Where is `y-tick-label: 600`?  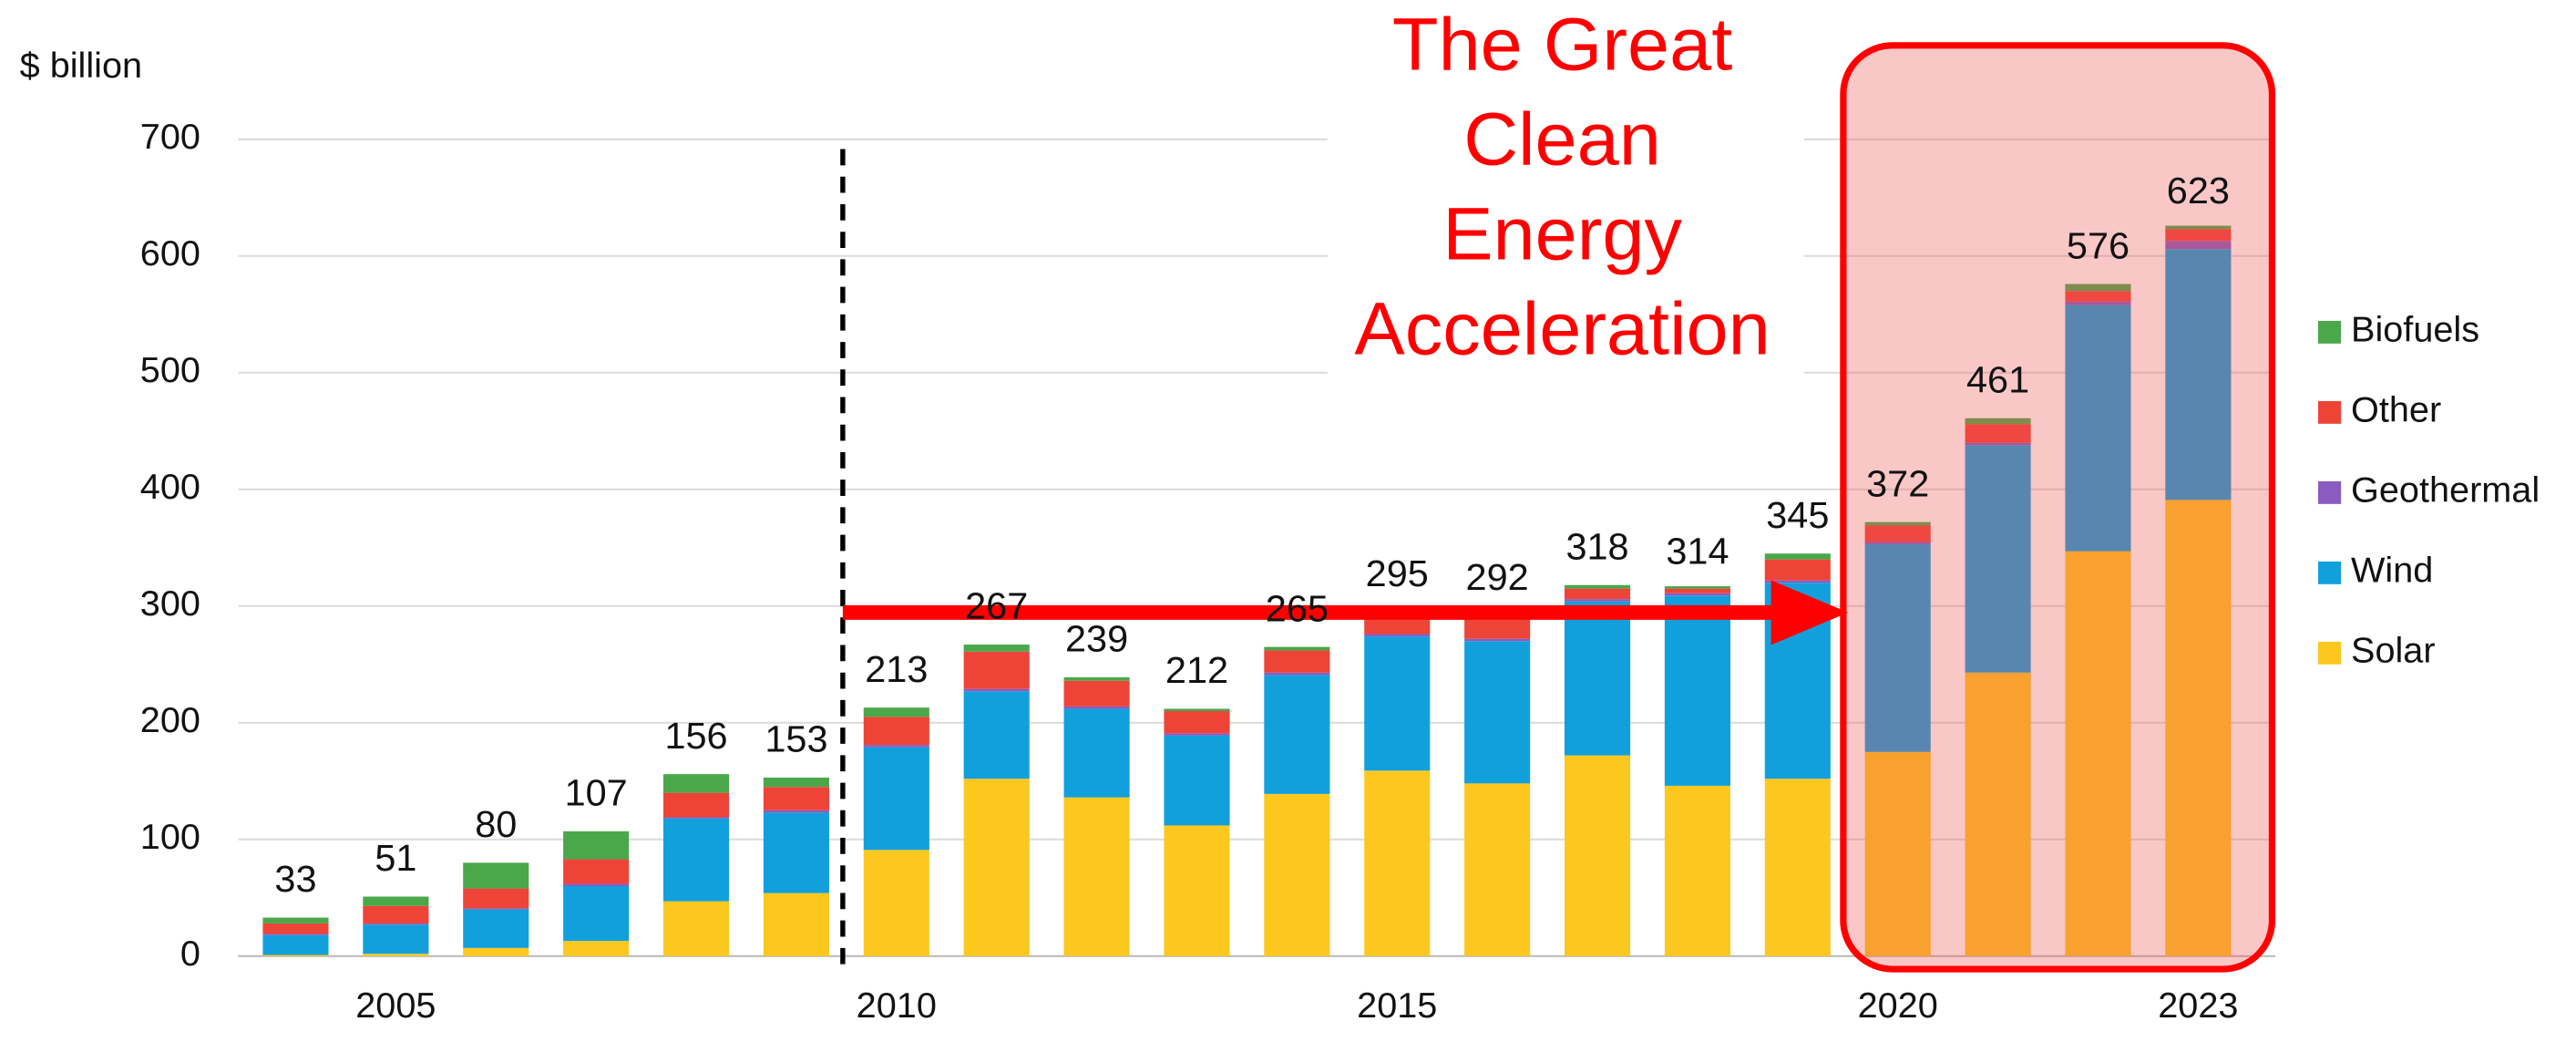 y-tick-label: 600 is located at coordinates (170, 253).